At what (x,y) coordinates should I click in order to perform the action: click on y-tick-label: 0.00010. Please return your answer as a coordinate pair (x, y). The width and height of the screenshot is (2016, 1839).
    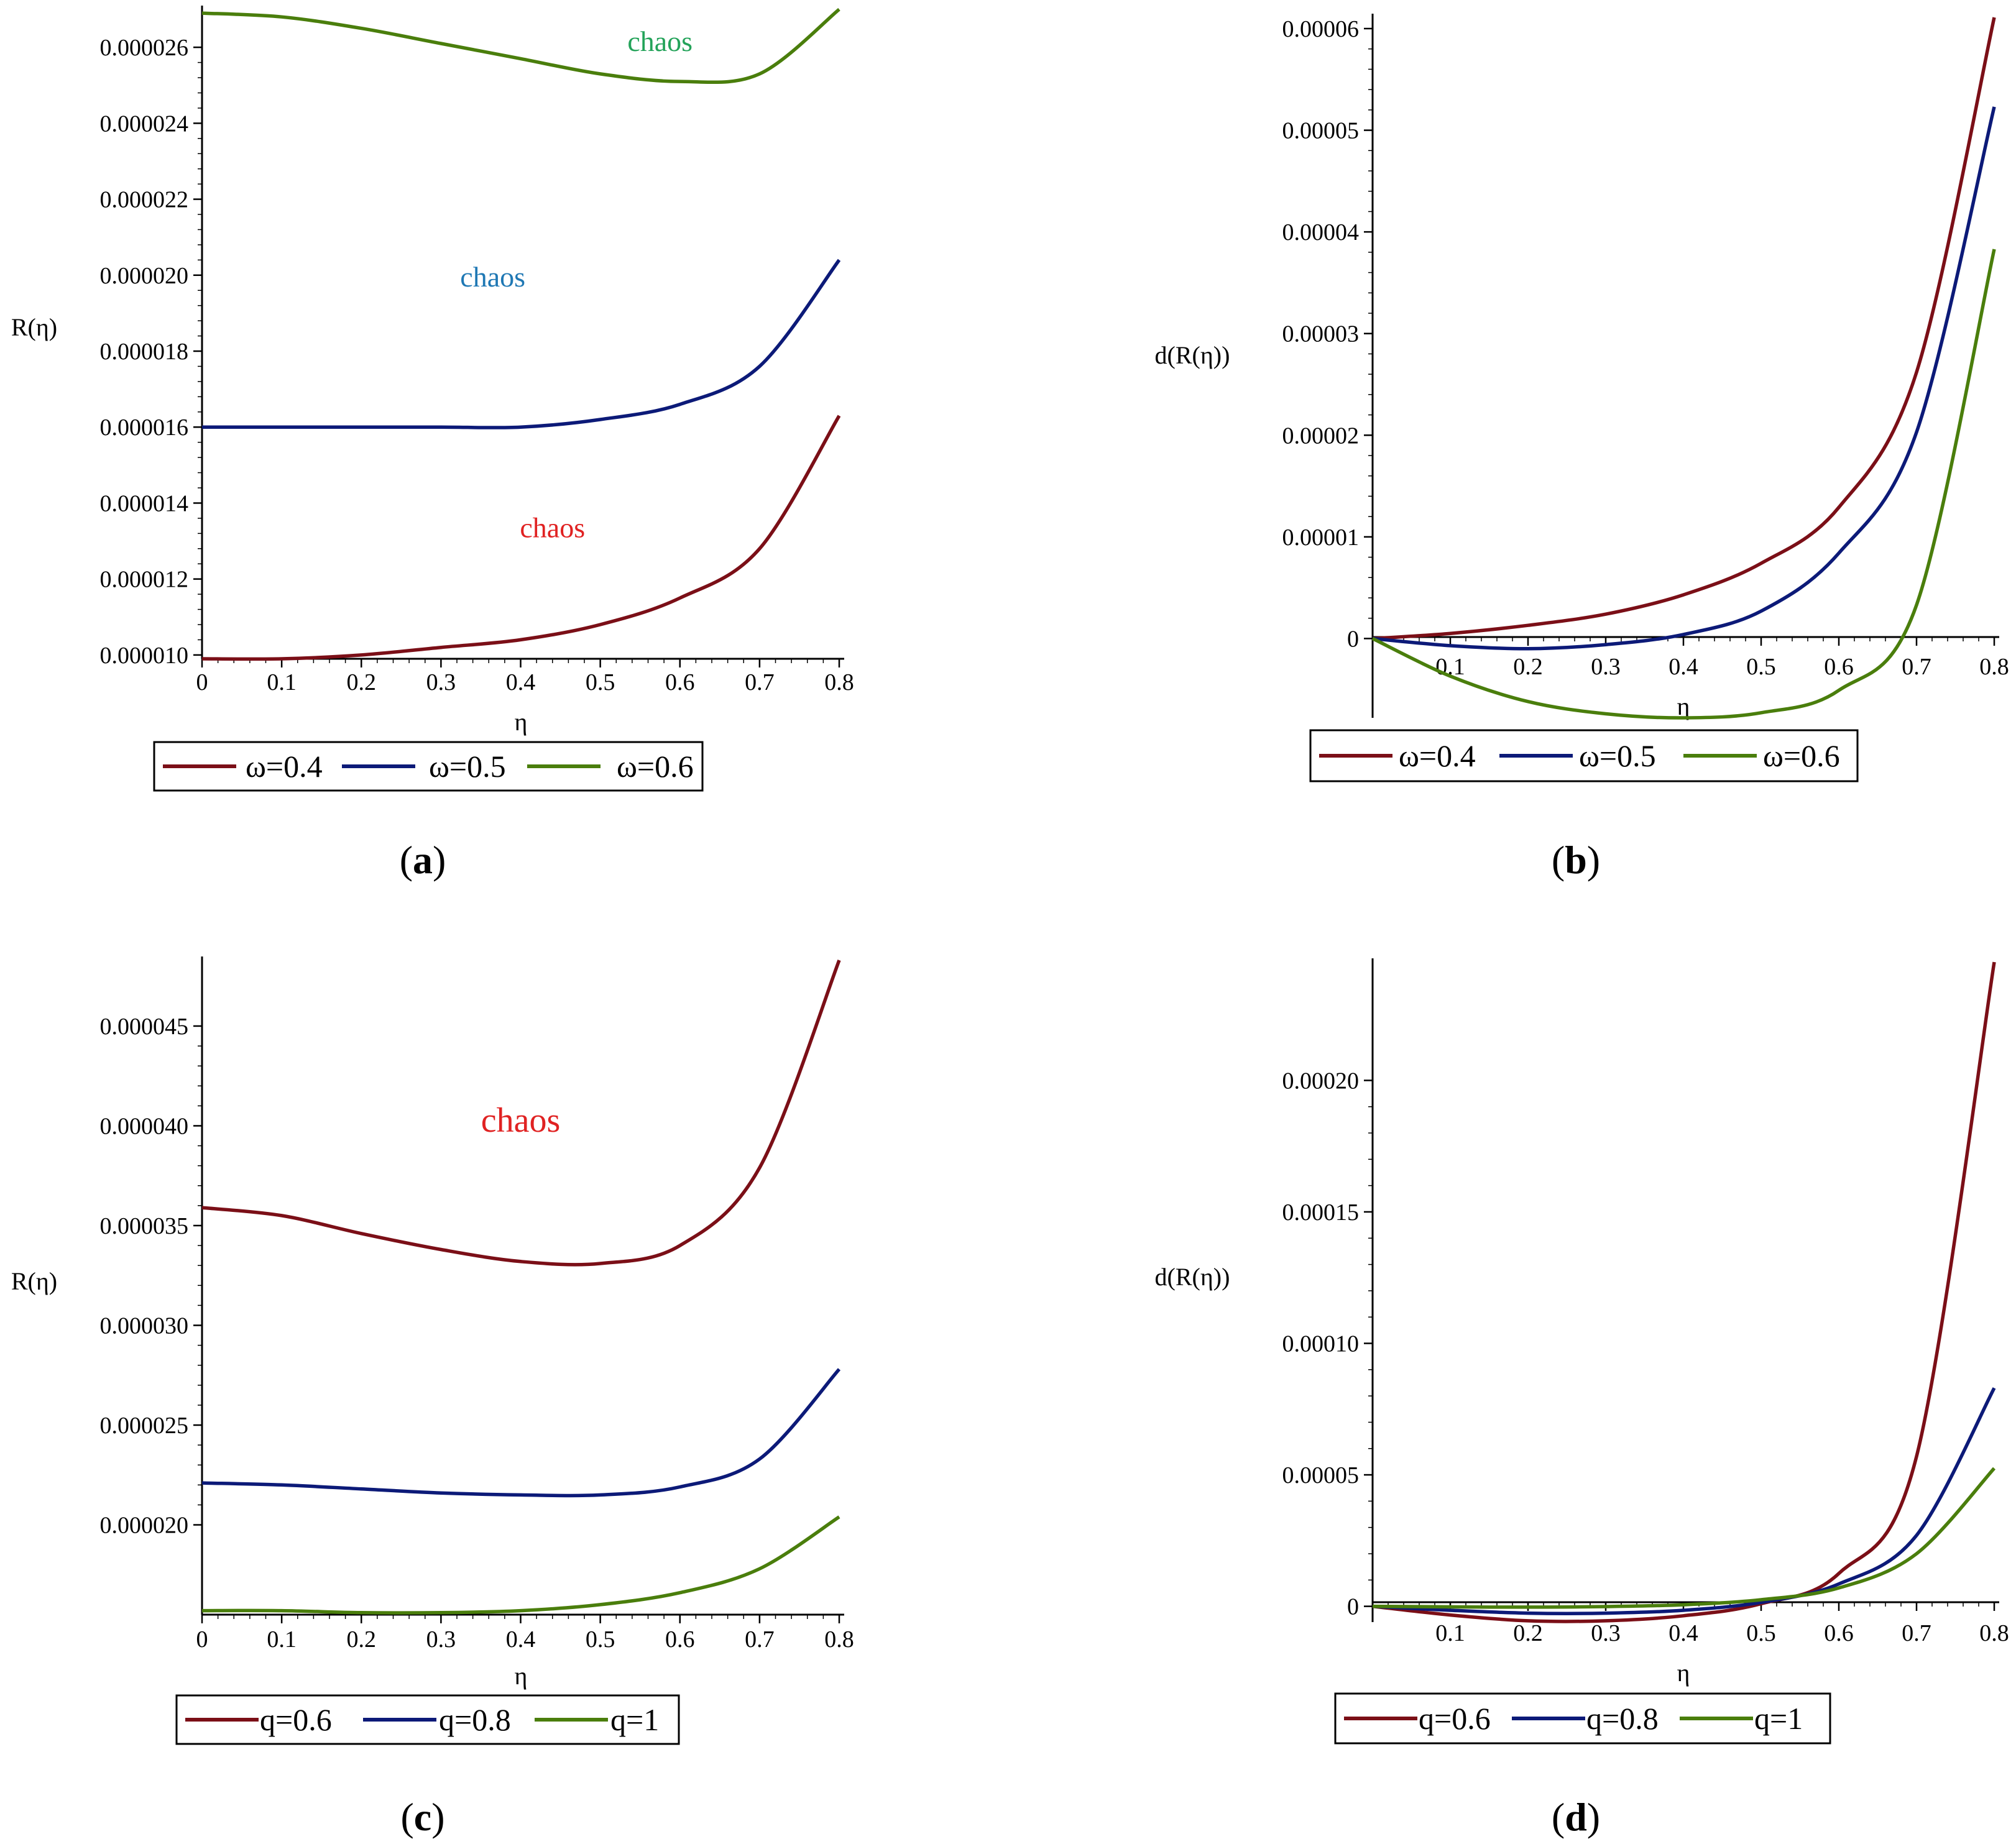
    Looking at the image, I should click on (1321, 1344).